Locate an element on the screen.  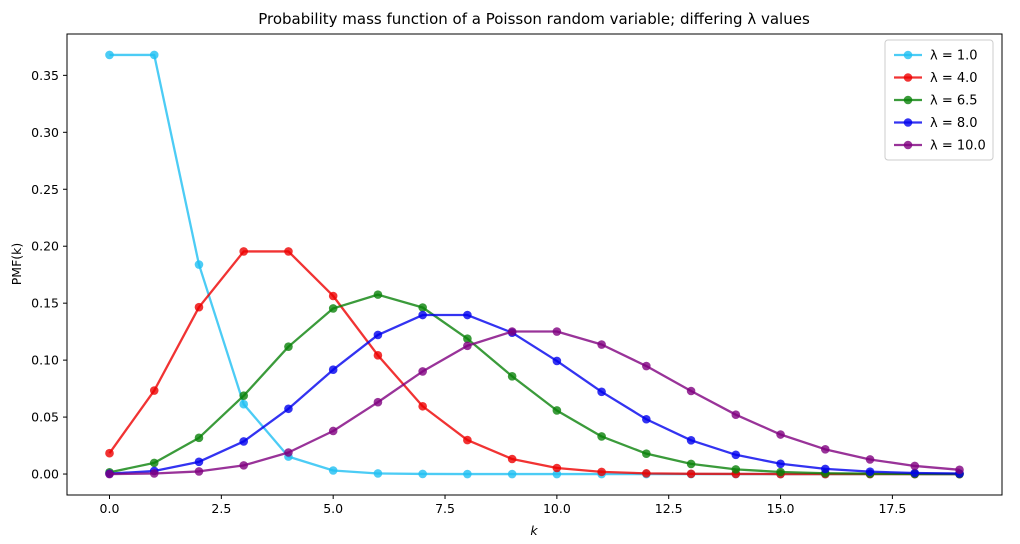
x-tick-label: 0.0 is located at coordinates (110, 508).